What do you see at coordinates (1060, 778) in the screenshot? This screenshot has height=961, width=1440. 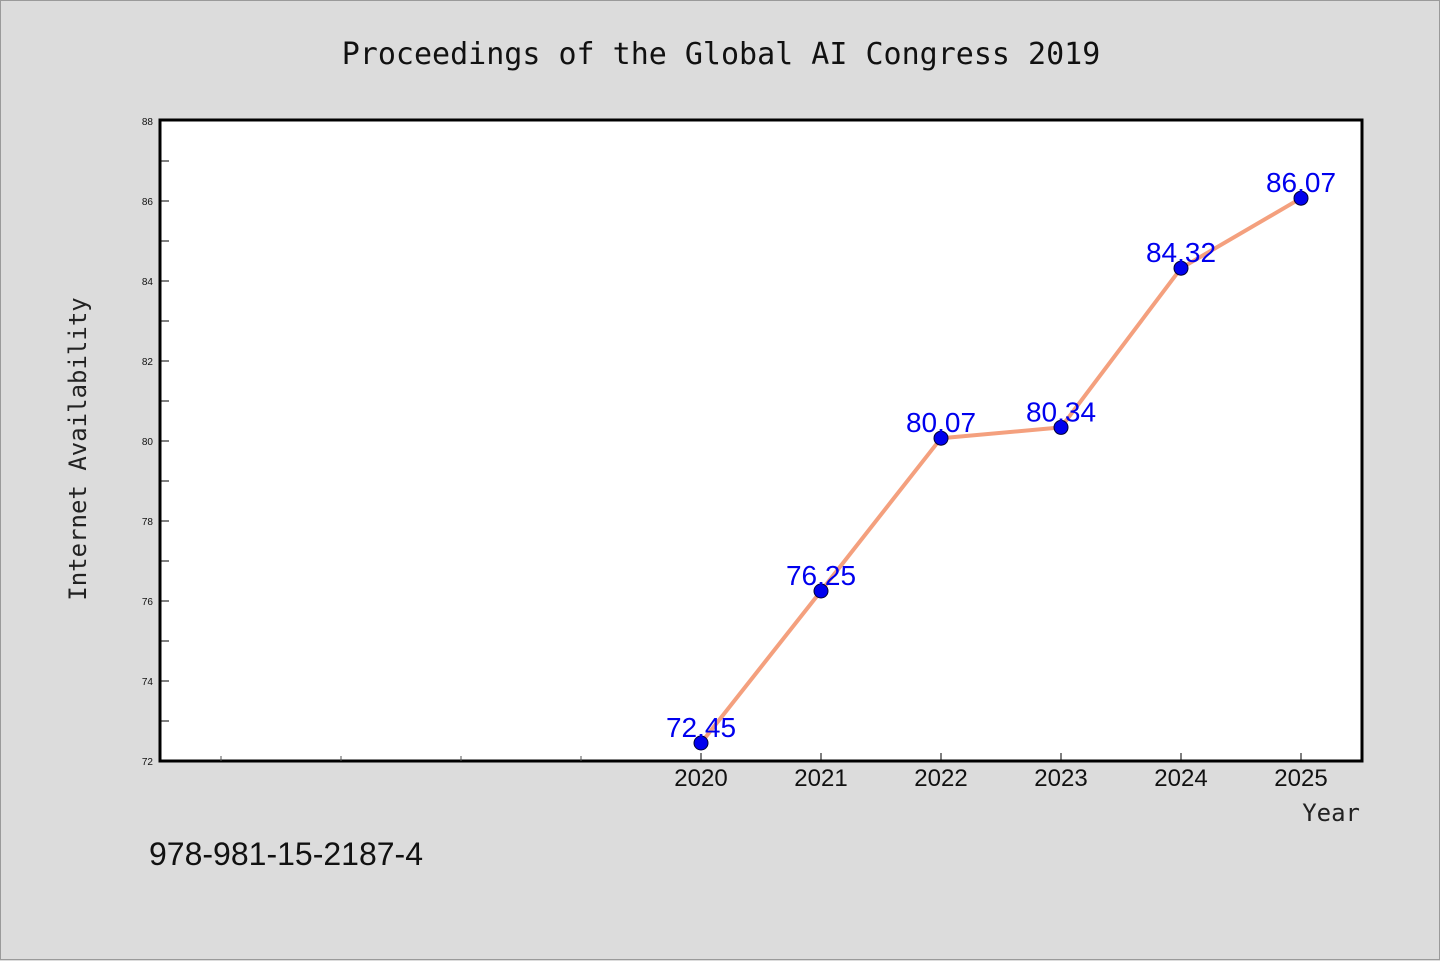 I see `x-tick-label: 2023` at bounding box center [1060, 778].